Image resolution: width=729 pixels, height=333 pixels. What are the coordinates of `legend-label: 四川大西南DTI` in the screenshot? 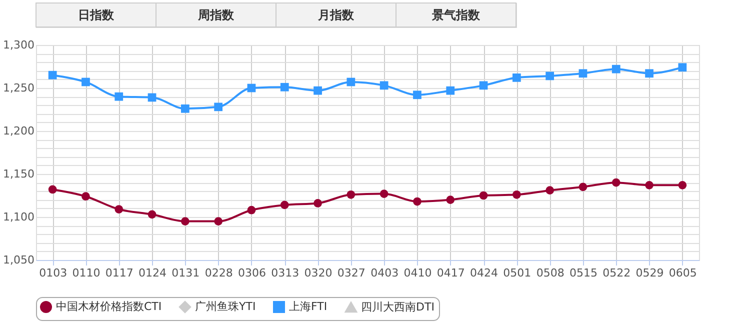 It's located at (397, 307).